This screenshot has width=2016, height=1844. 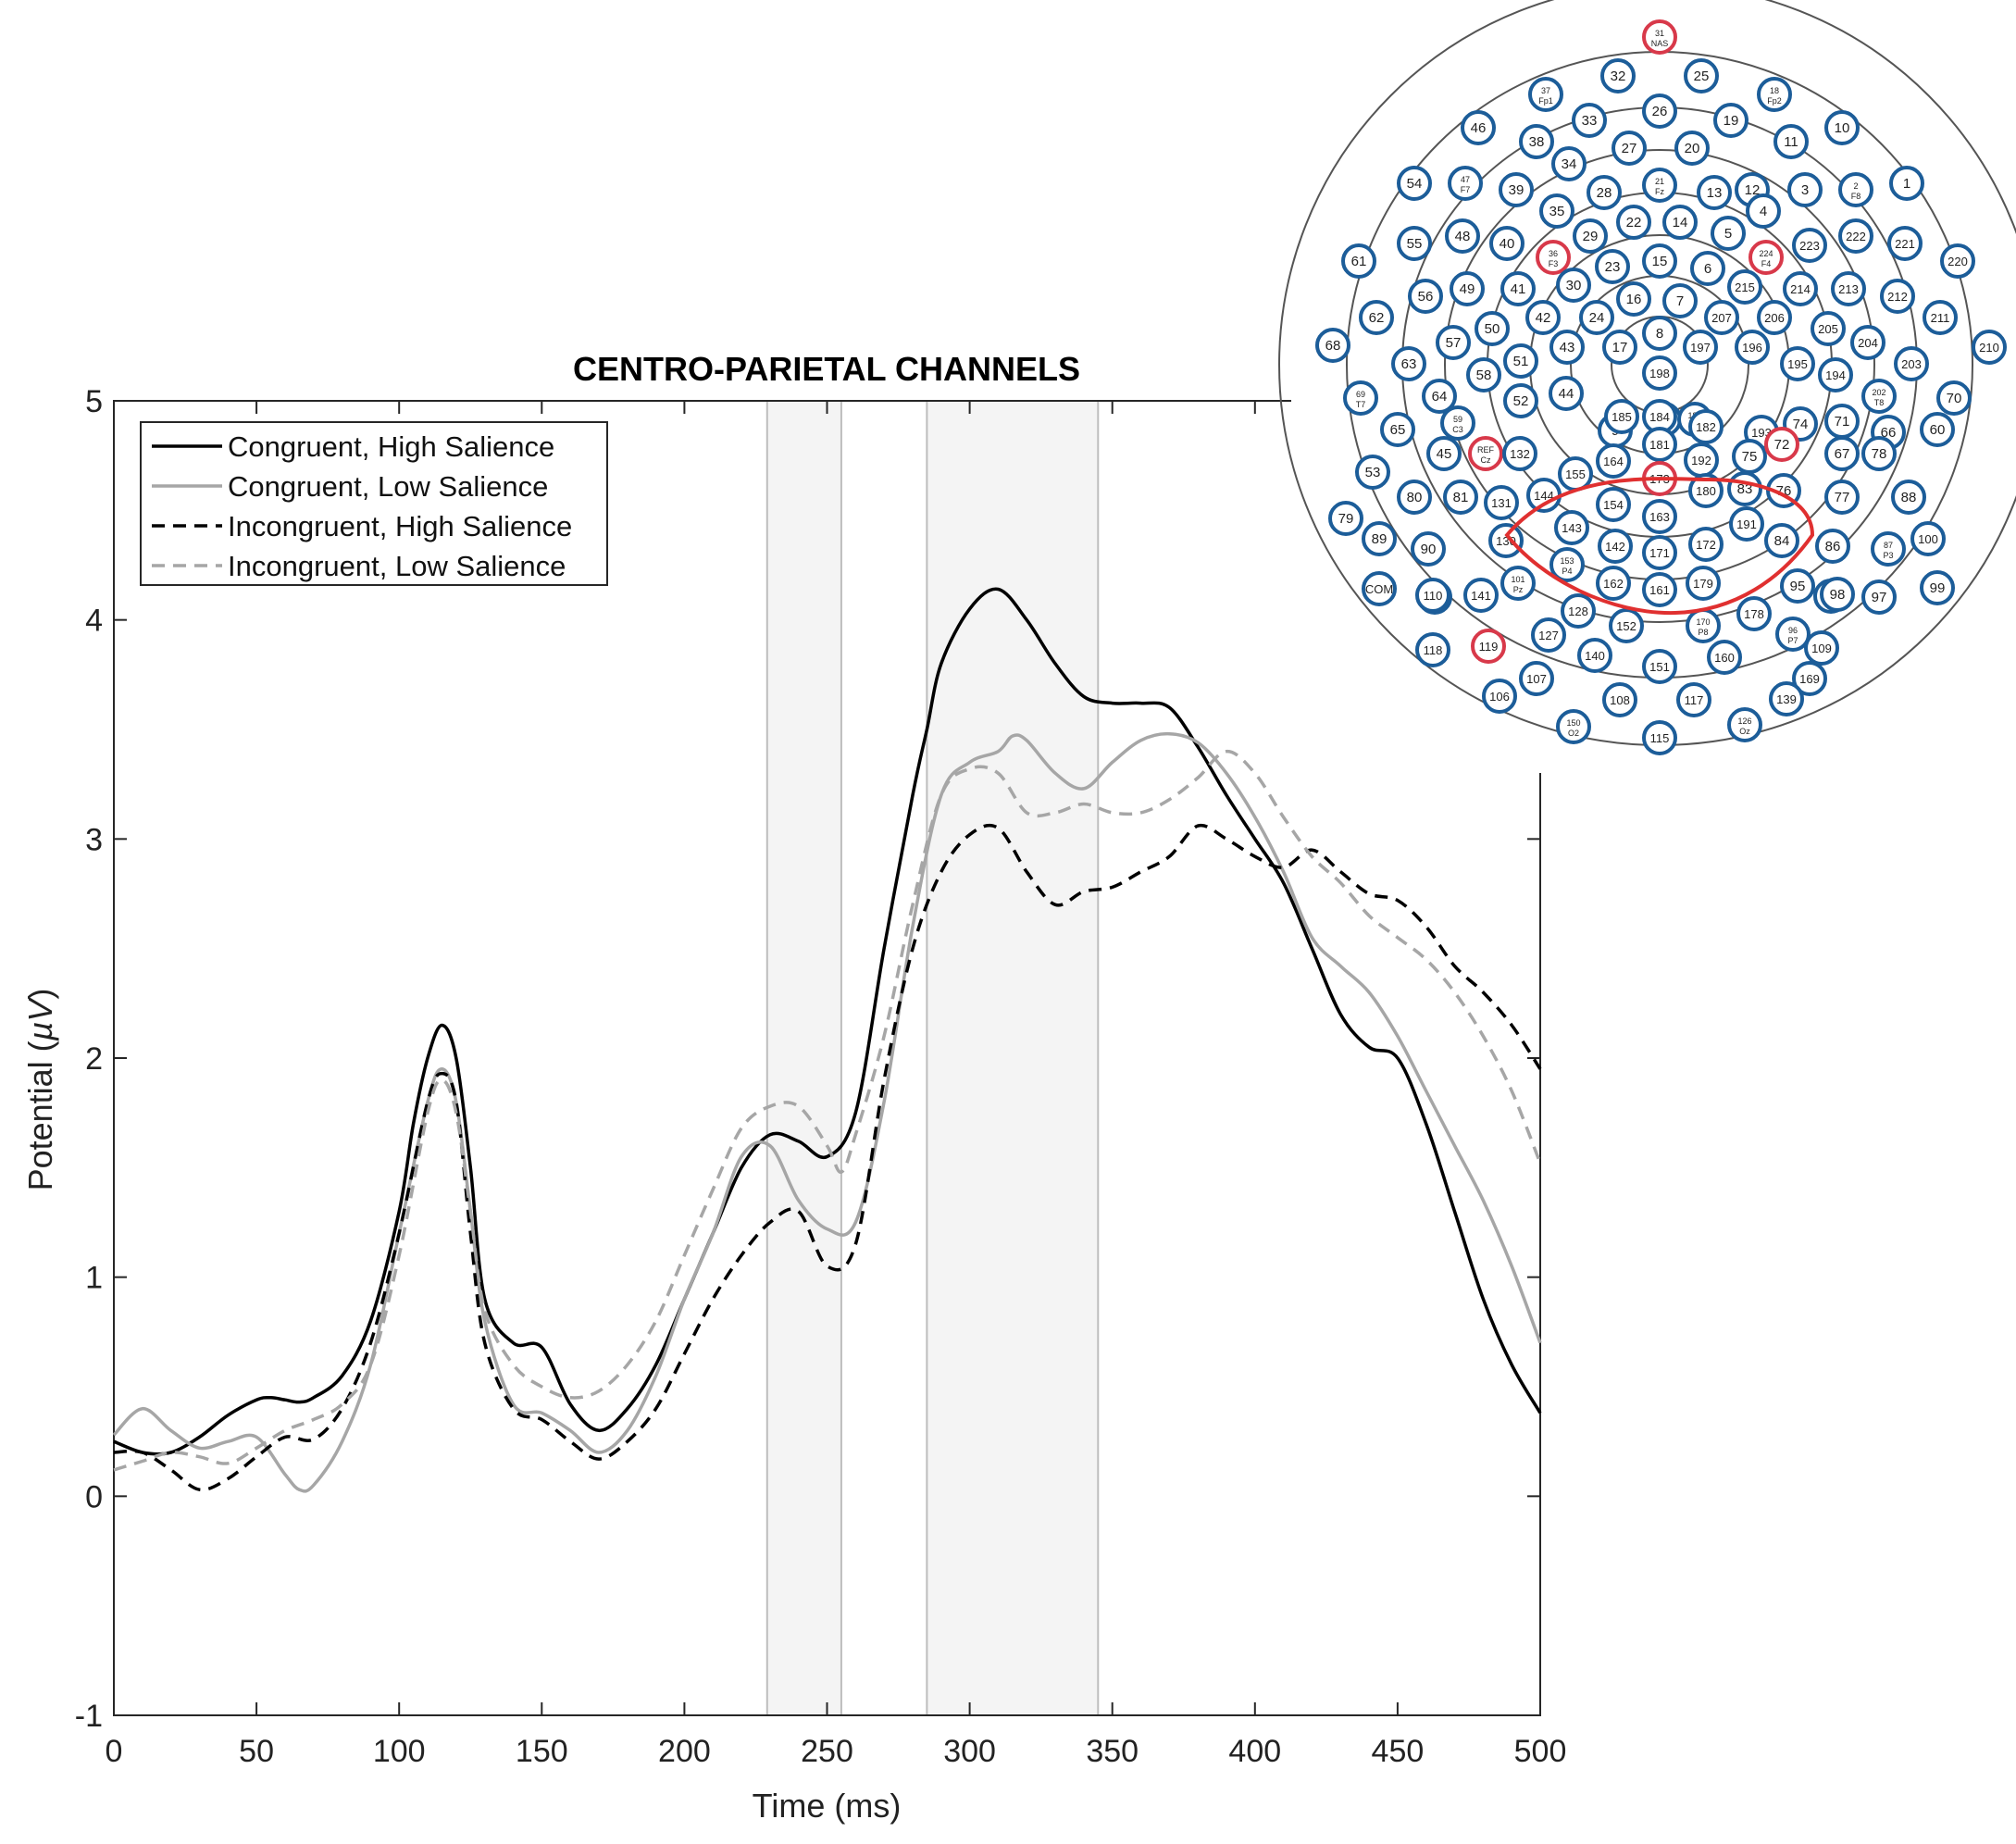 I want to click on roi-outline, so click(x=1659, y=546).